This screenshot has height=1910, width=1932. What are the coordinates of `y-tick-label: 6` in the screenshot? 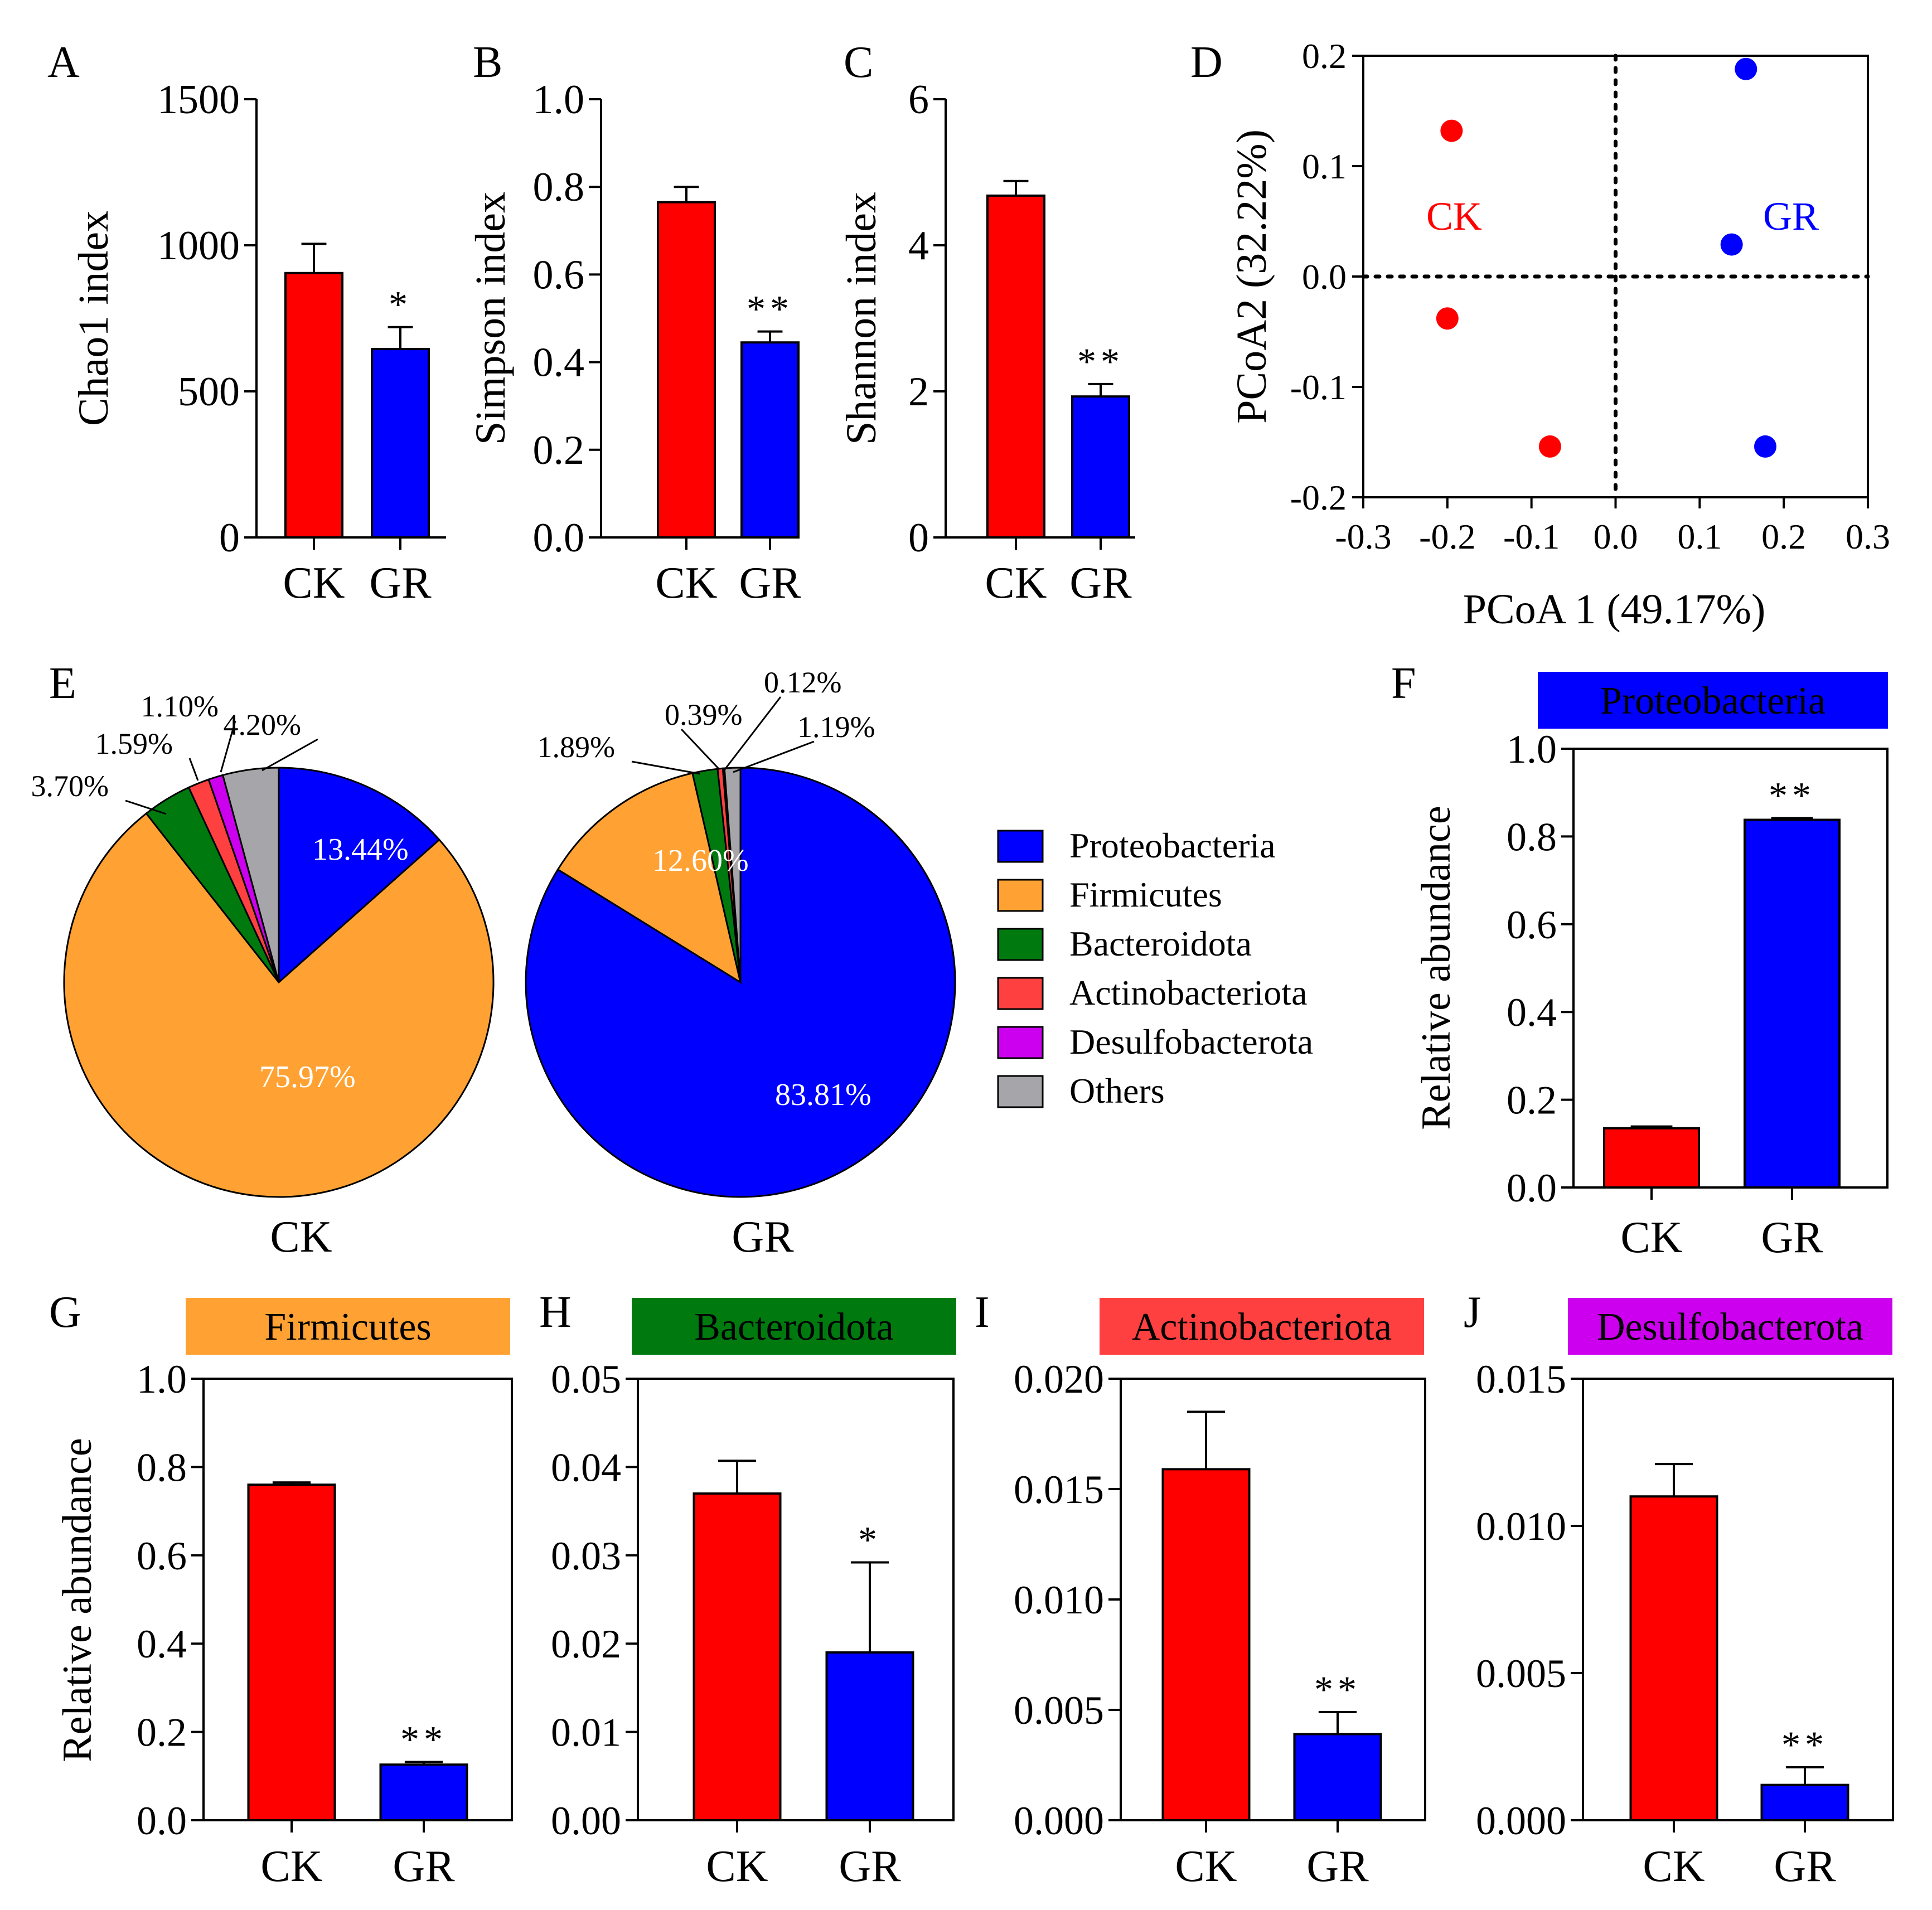 It's located at (918, 100).